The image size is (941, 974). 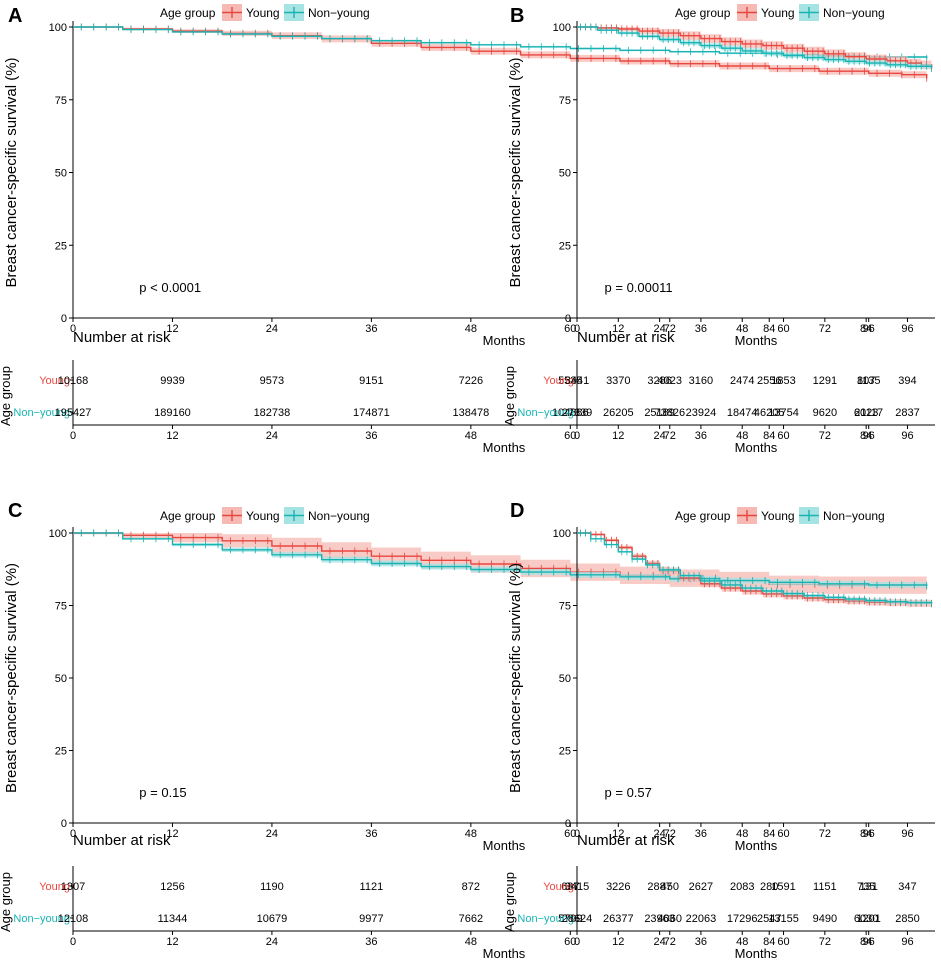 What do you see at coordinates (907, 887) in the screenshot?
I see `risk-value: 347` at bounding box center [907, 887].